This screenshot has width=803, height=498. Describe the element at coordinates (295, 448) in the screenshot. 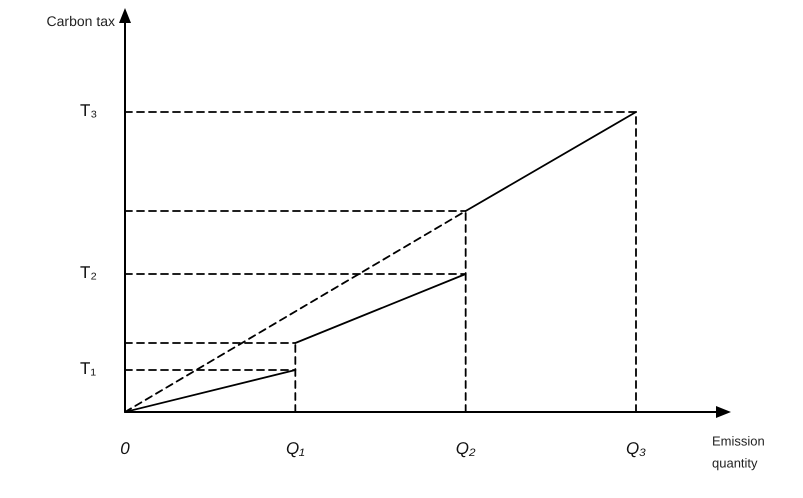

I see `x-tick-label: Q₁` at that location.